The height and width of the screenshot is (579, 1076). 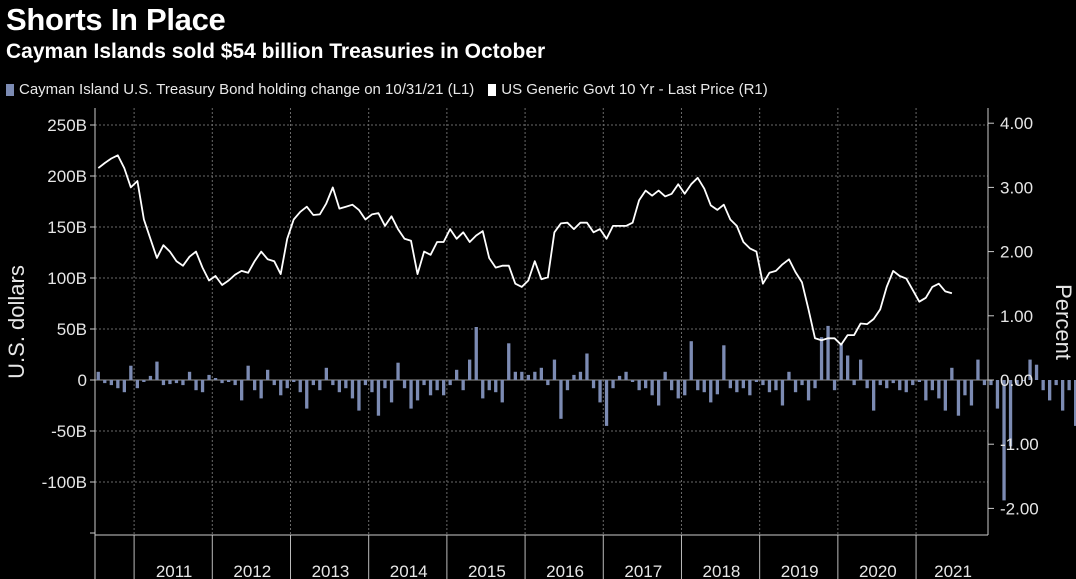 I want to click on y-left-tick-label: 100B, so click(x=67, y=278).